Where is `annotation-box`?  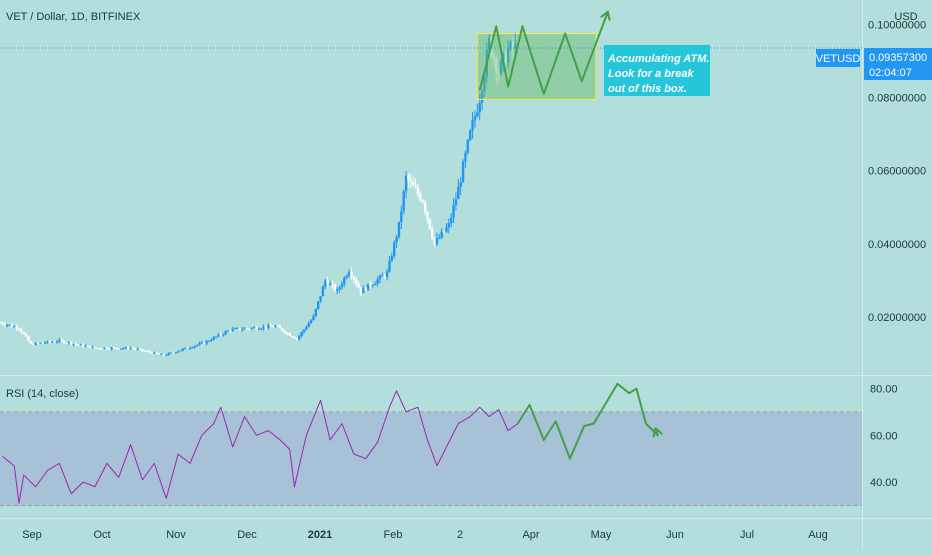
annotation-box is located at coordinates (657, 70).